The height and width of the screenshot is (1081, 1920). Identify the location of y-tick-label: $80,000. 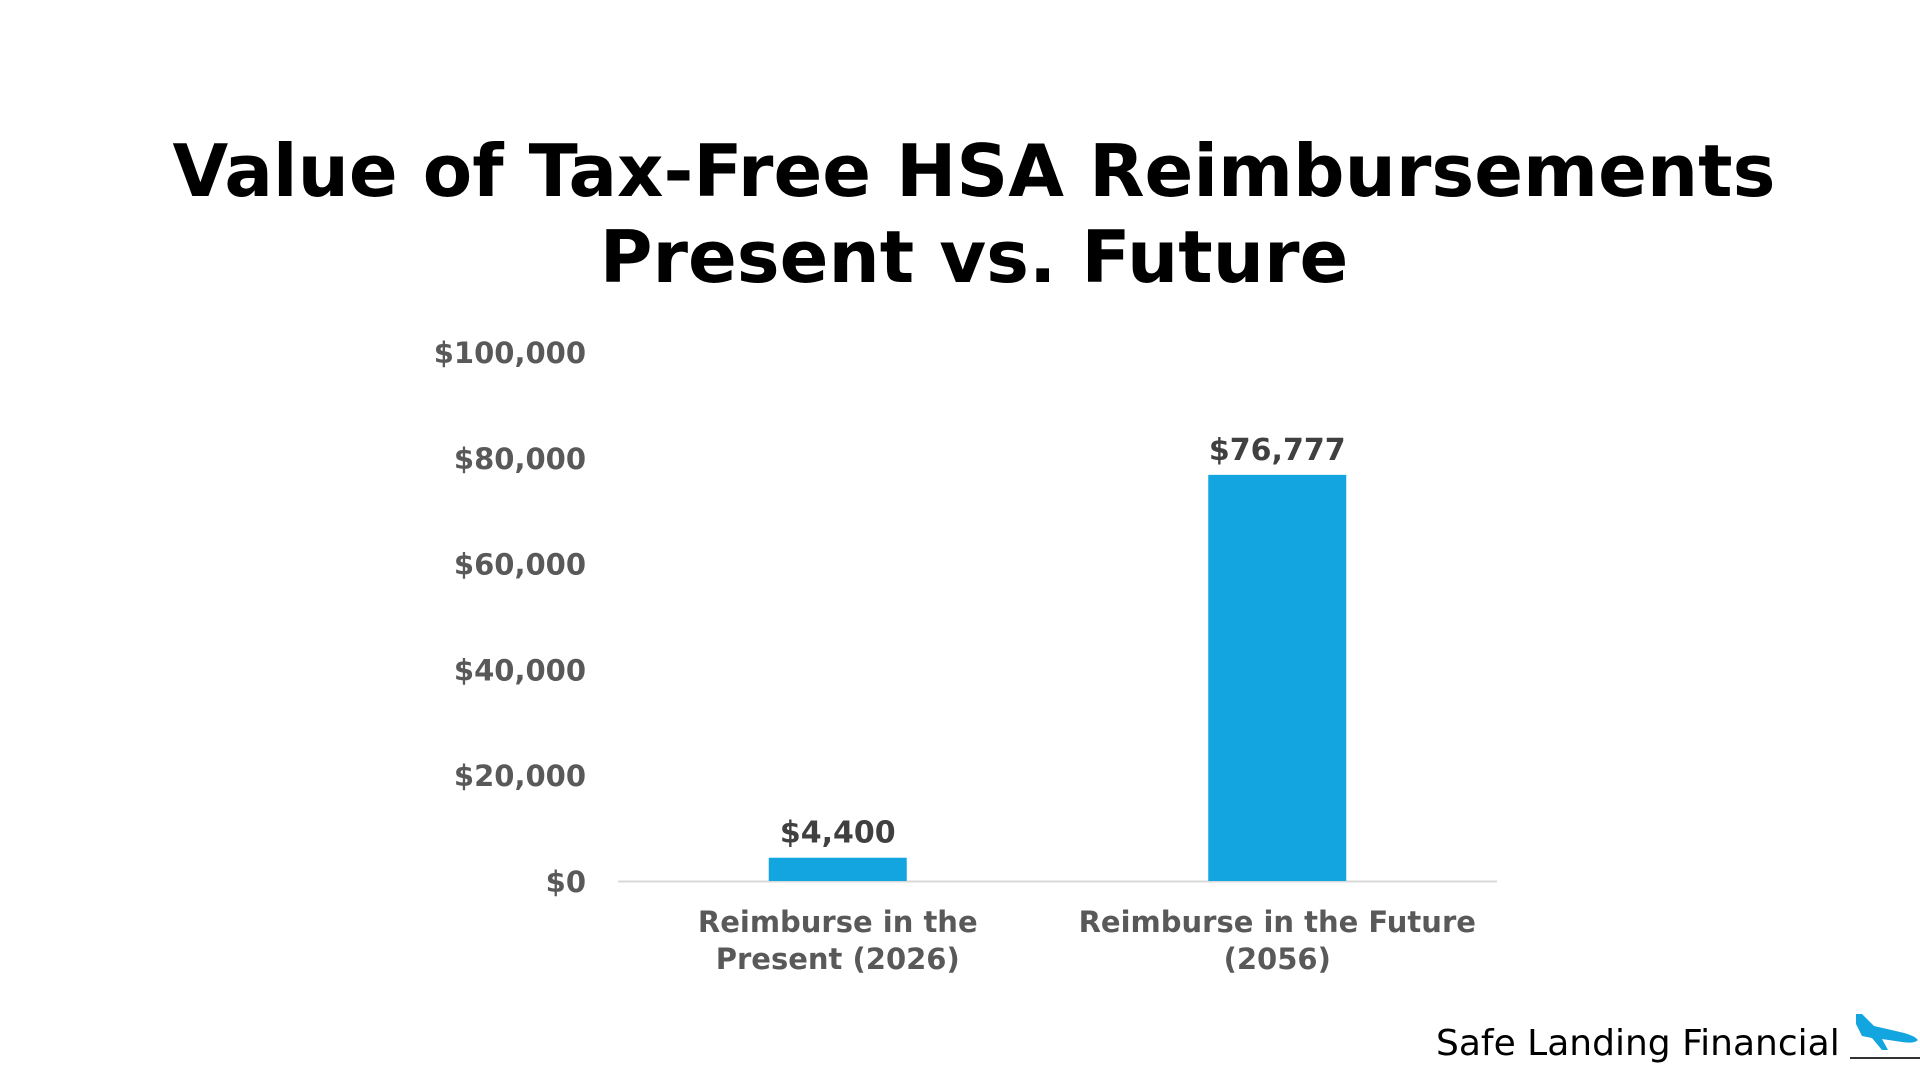
(520, 459).